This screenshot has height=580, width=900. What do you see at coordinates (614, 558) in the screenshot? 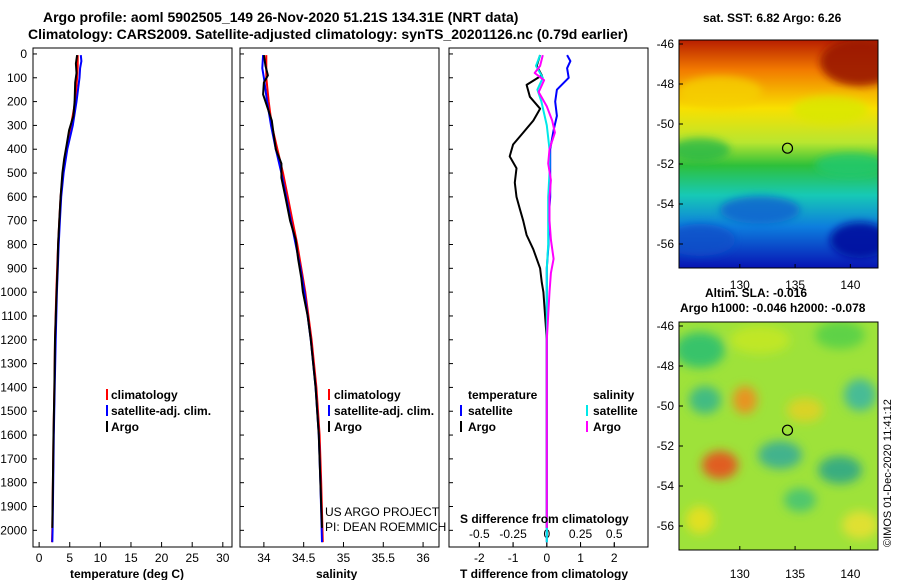
I see `x-tick-label: 2` at bounding box center [614, 558].